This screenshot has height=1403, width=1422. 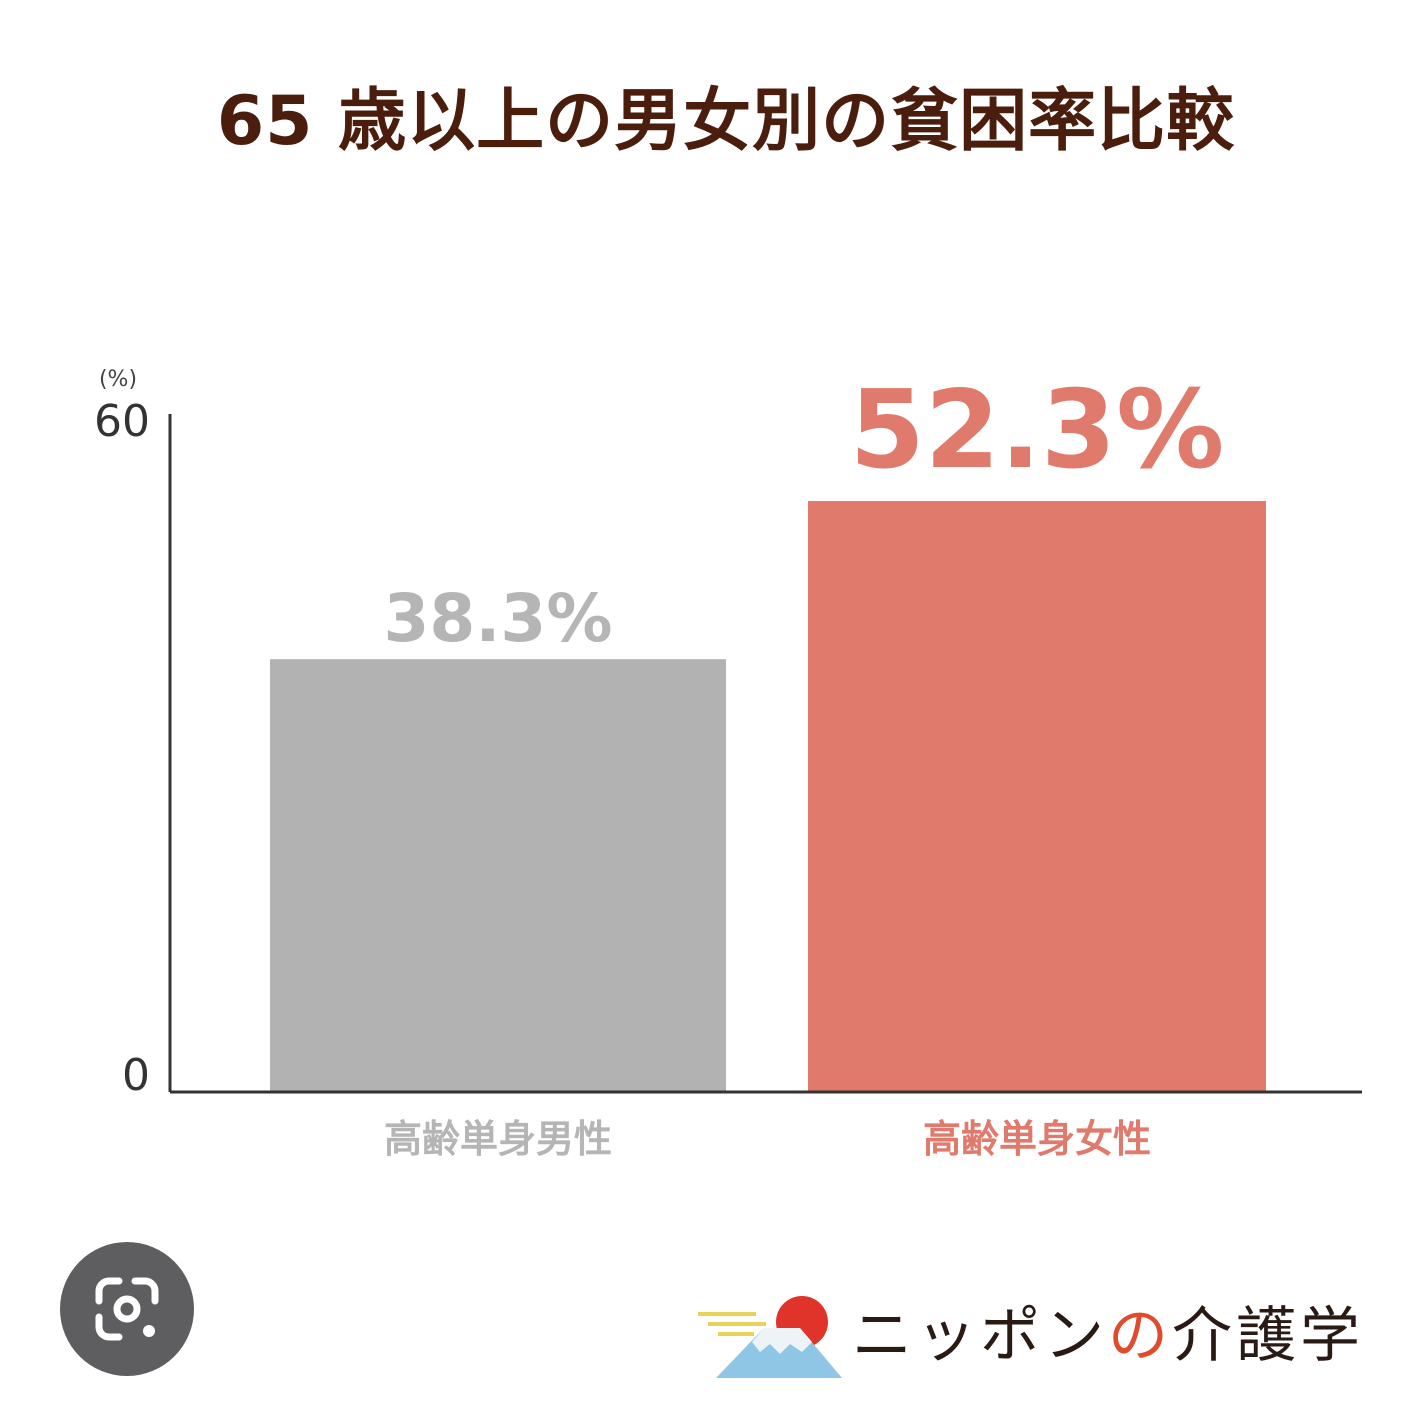 I want to click on value-label-2: 52.3%, so click(x=1037, y=430).